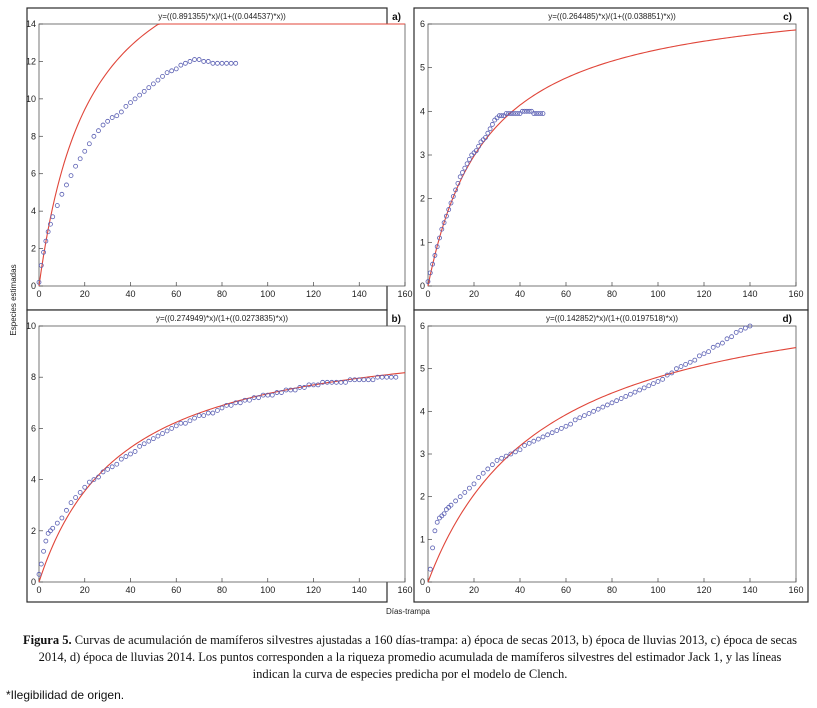 Image resolution: width=817 pixels, height=708 pixels. I want to click on y-tick-label: 6, so click(422, 24).